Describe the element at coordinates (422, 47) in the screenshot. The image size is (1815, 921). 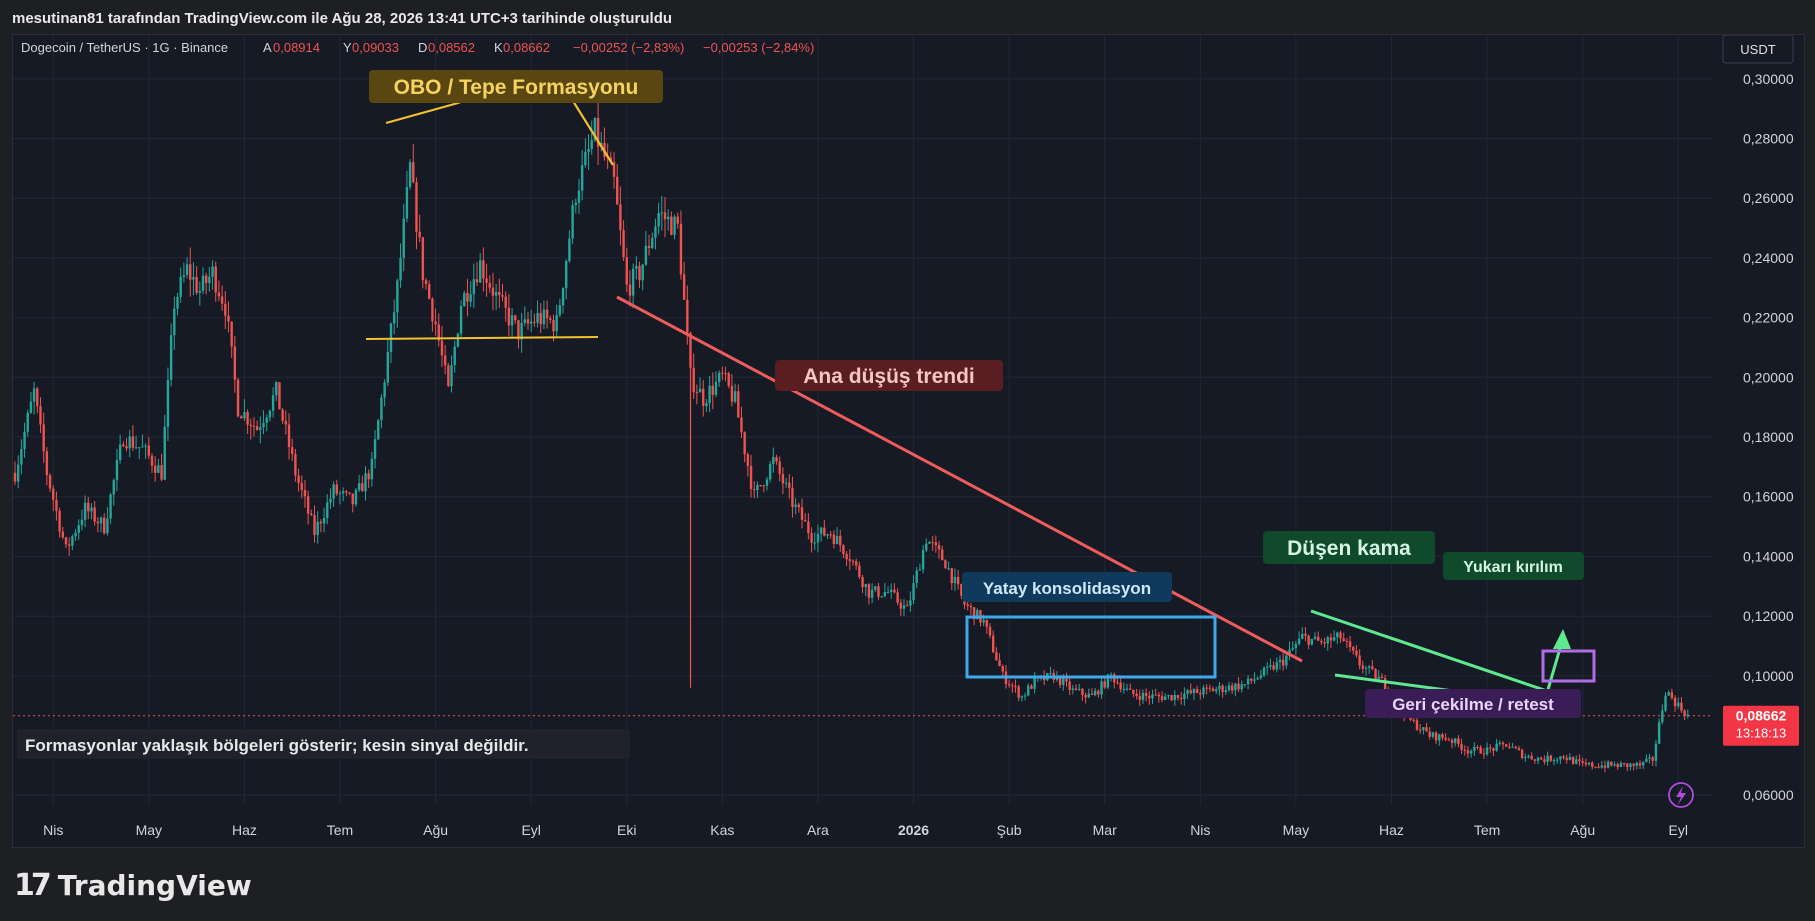
I see `legend-low-label: D` at that location.